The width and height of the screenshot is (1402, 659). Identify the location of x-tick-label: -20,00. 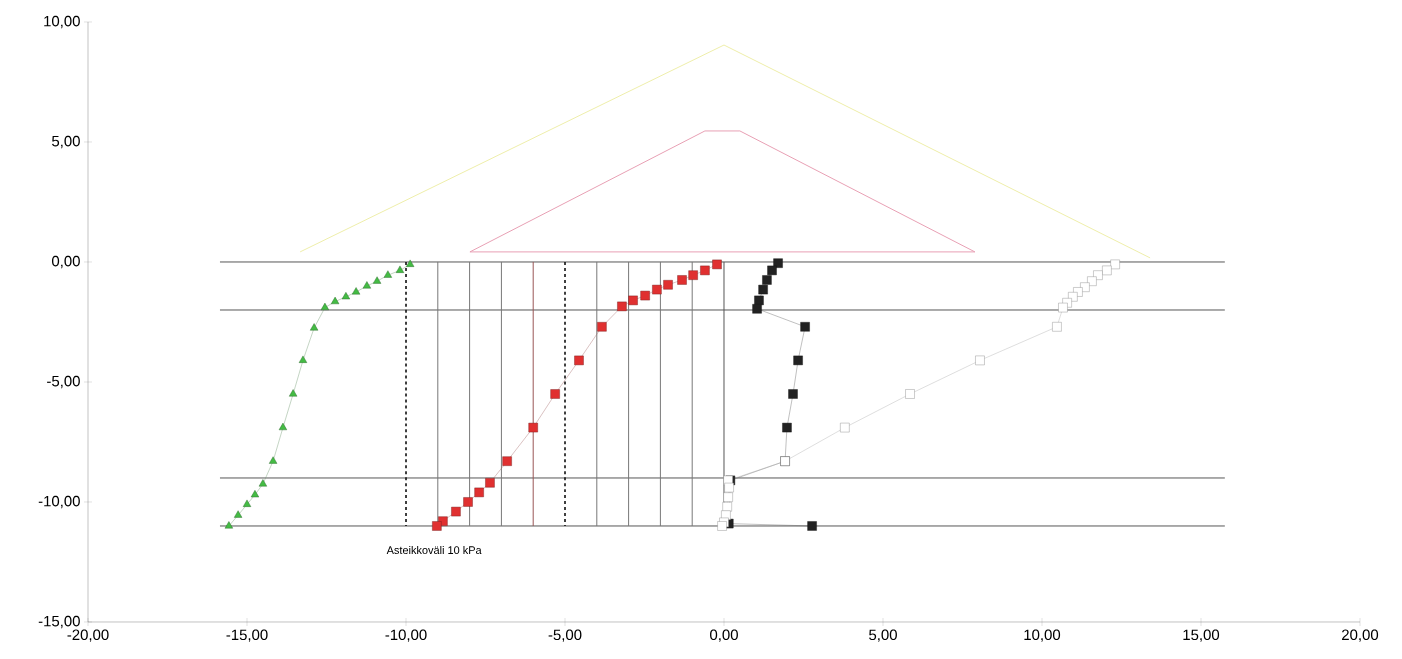
(88, 635).